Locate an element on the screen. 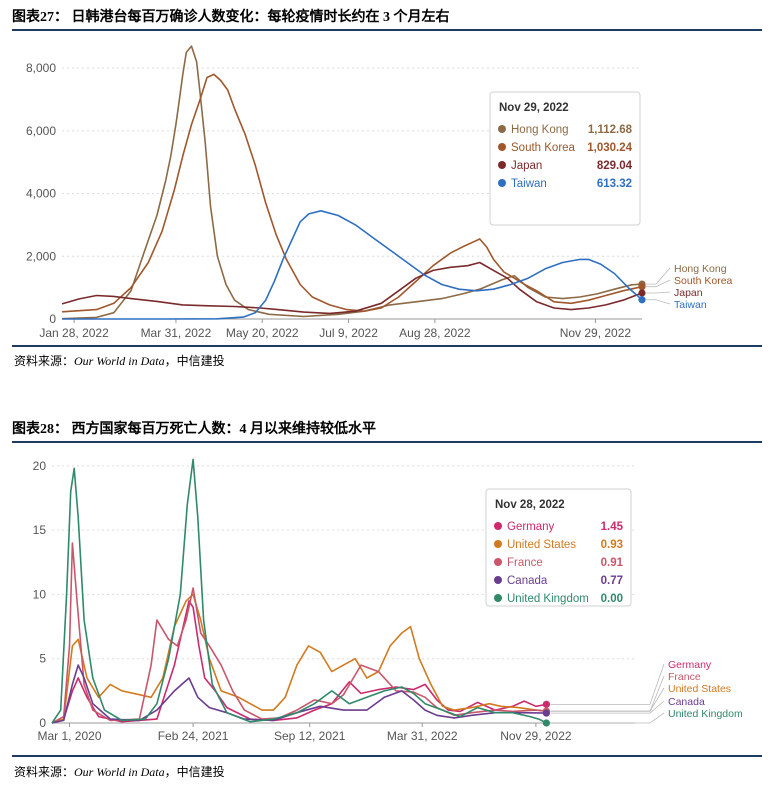 This screenshot has height=787, width=775. figure-27-title: 图表27： 日韩港台每百万确诊人数变化：每轮疫情时长约在 3 个月左右 is located at coordinates (231, 17).